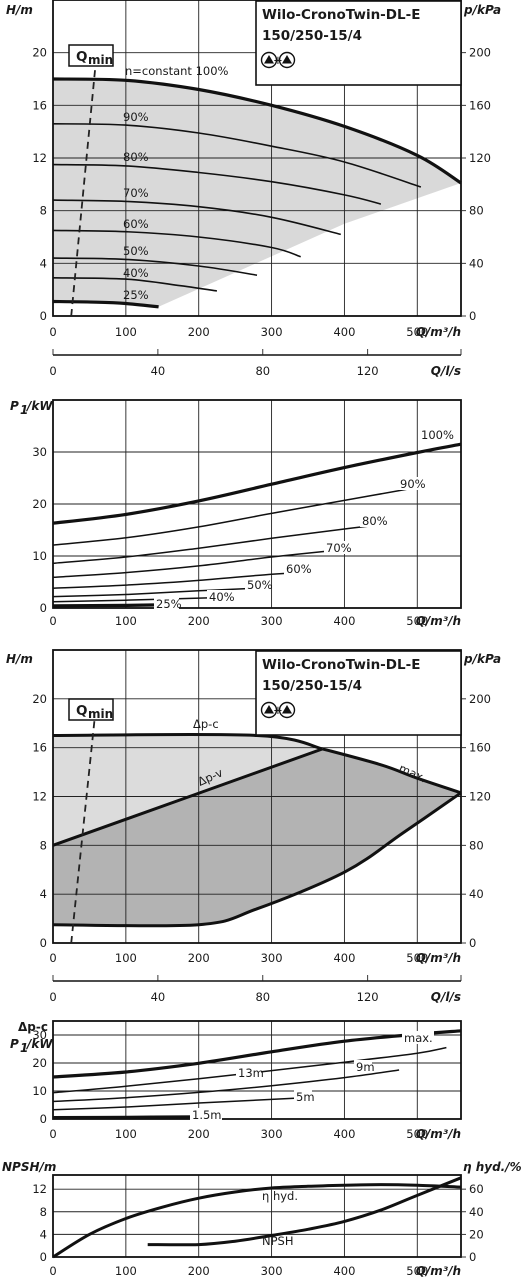 This screenshot has width=521, height=1280. What do you see at coordinates (438, 332) in the screenshot?
I see `hq-x-axis-label: Q/m³/h` at bounding box center [438, 332].